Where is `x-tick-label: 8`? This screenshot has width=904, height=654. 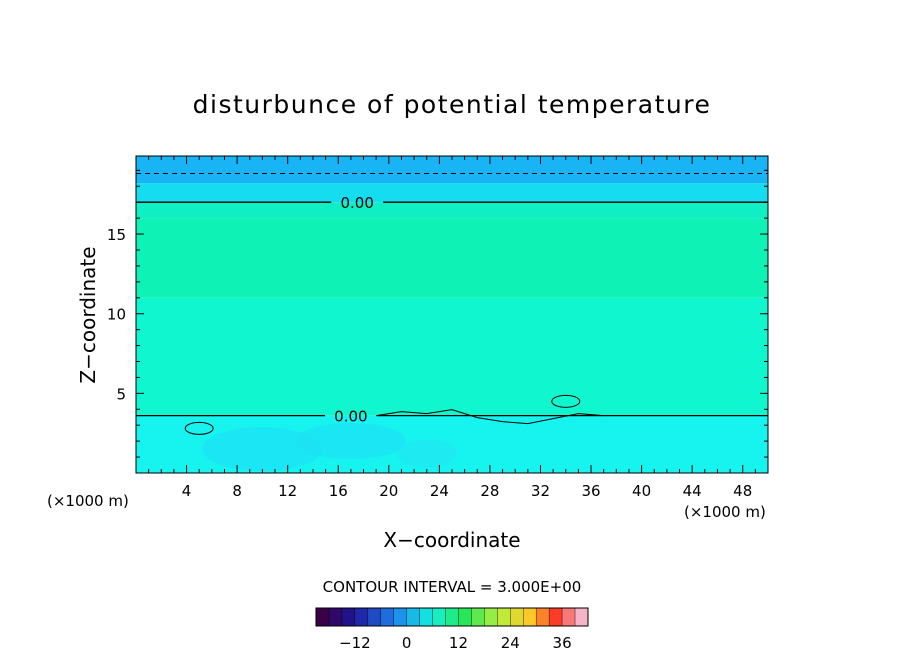
x-tick-label: 8 is located at coordinates (237, 491).